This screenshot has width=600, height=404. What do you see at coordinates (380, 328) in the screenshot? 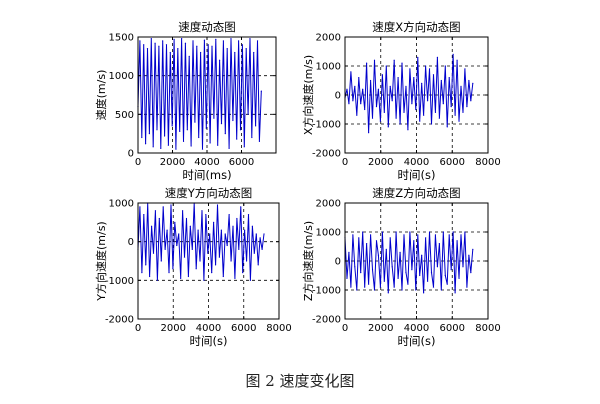
I see `chart-4-x-tick-label: 2000` at bounding box center [380, 328].